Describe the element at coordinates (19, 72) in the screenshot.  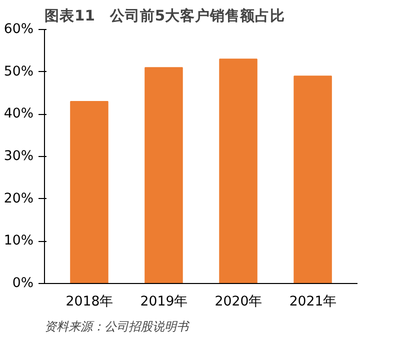
I see `y-tick-label: 50%` at that location.